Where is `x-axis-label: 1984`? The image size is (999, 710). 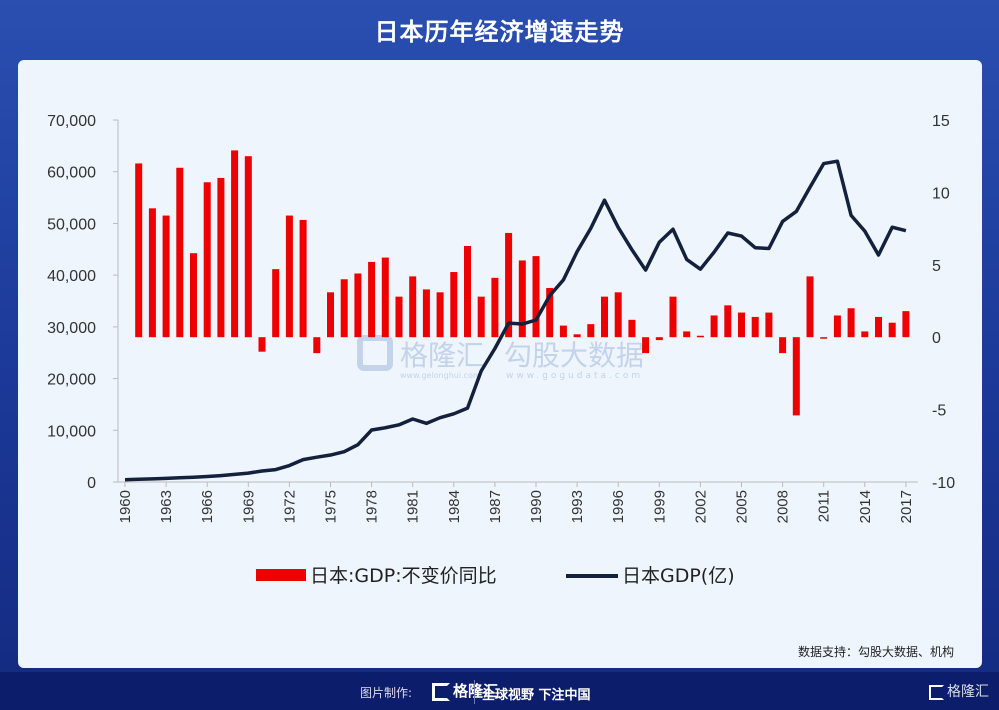
x-axis-label: 1984 is located at coordinates (454, 506).